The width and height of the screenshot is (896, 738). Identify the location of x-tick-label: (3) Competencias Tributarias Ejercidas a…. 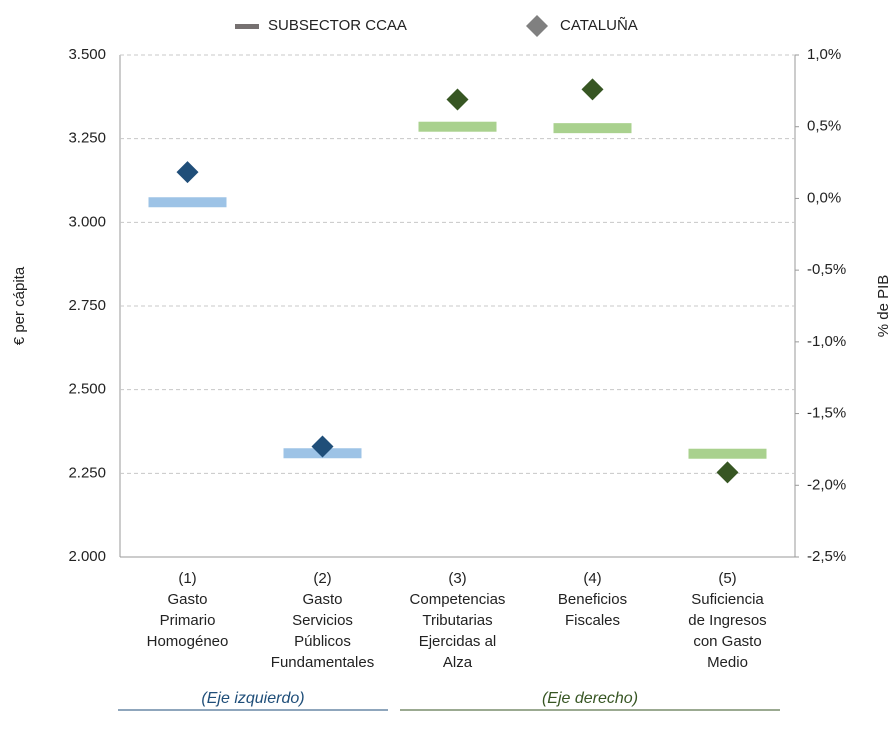
(457, 620).